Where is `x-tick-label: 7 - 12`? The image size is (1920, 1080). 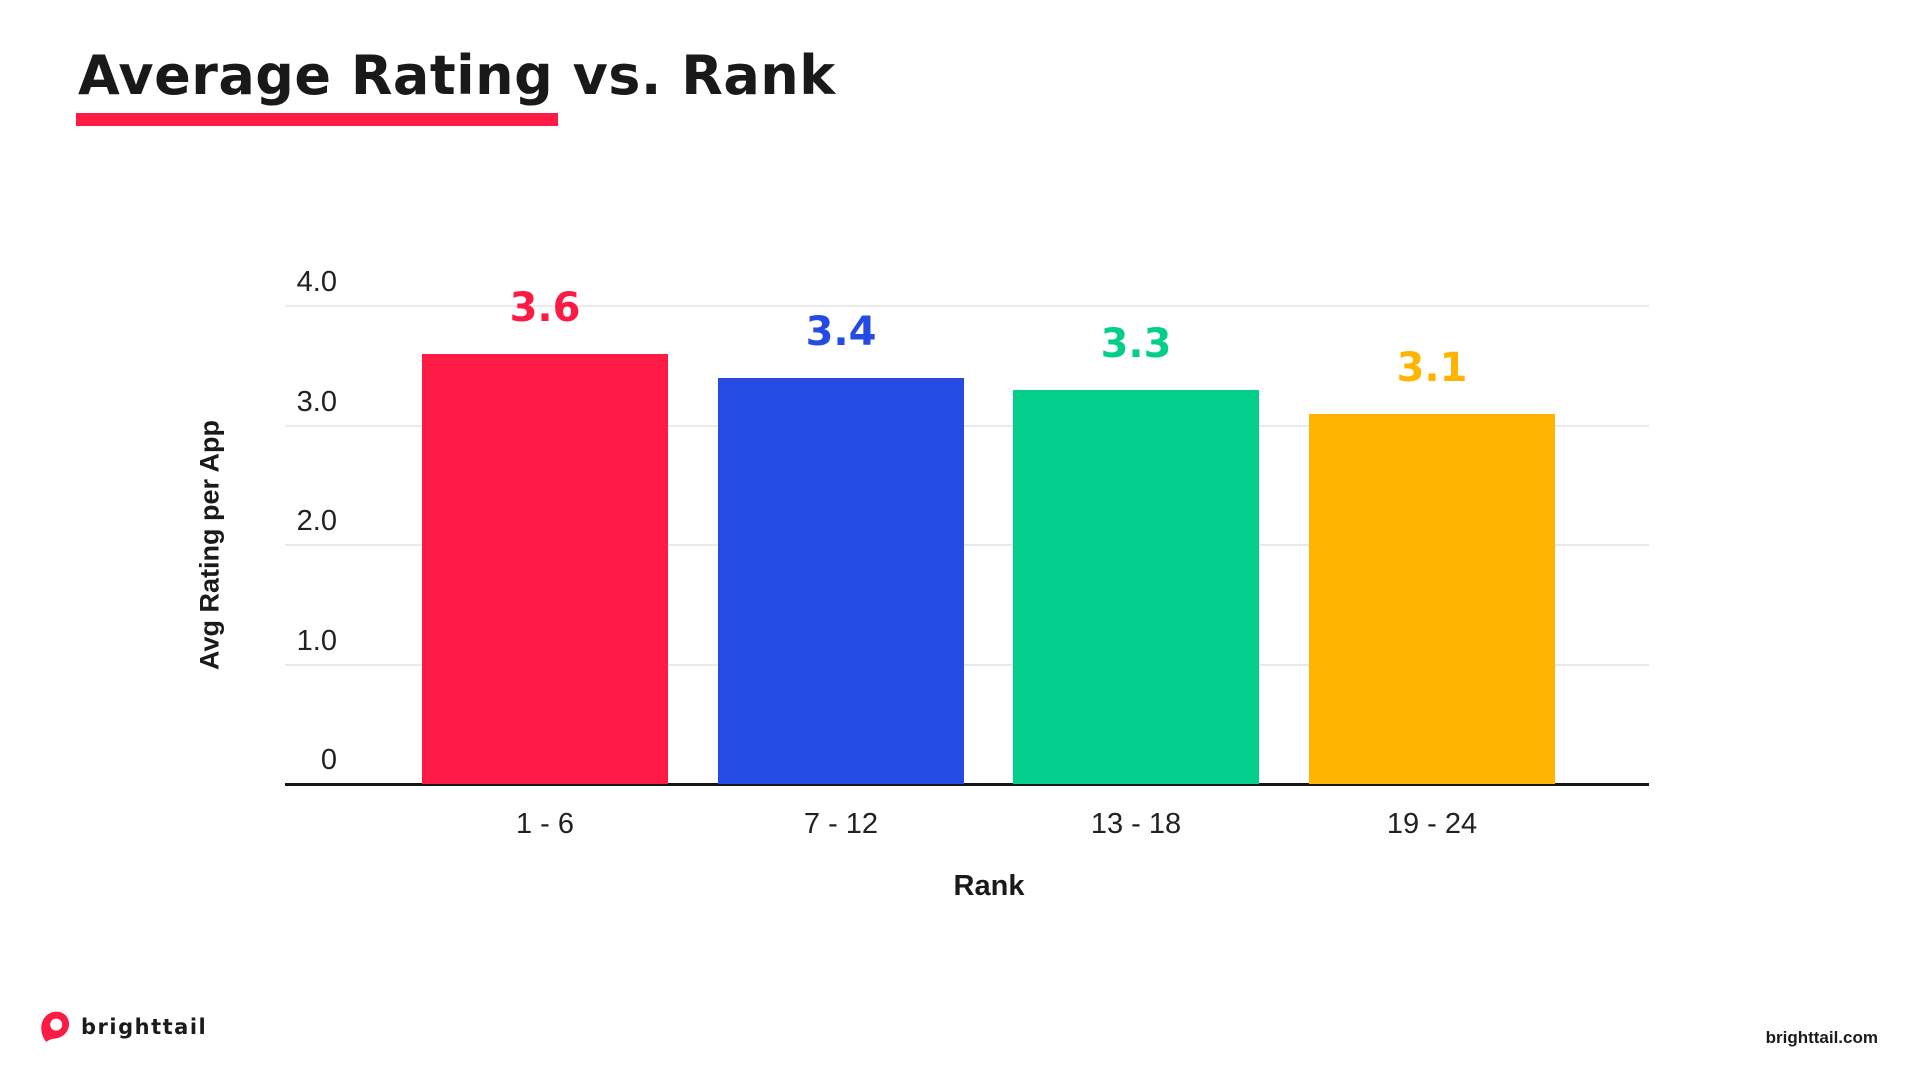 x-tick-label: 7 - 12 is located at coordinates (841, 824).